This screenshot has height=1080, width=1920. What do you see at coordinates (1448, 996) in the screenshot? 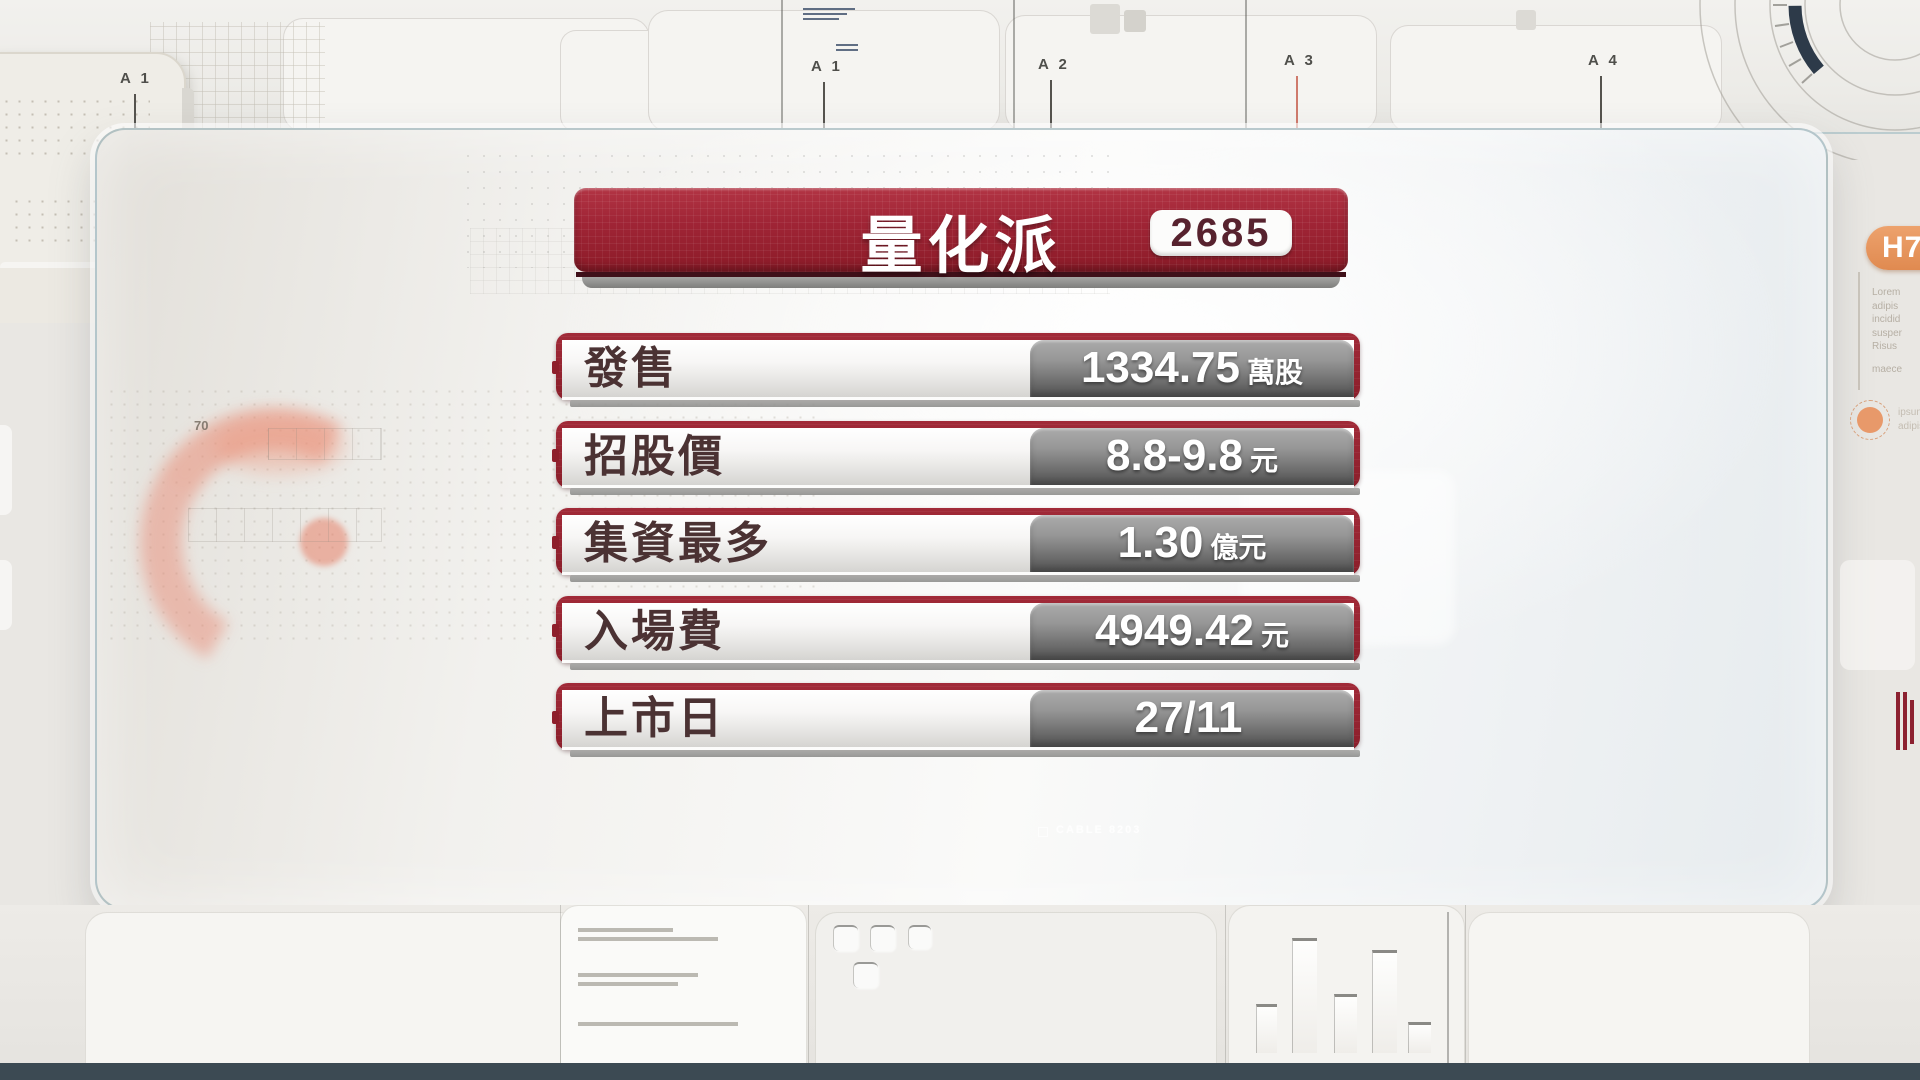
I see `plant-stem-line` at bounding box center [1448, 996].